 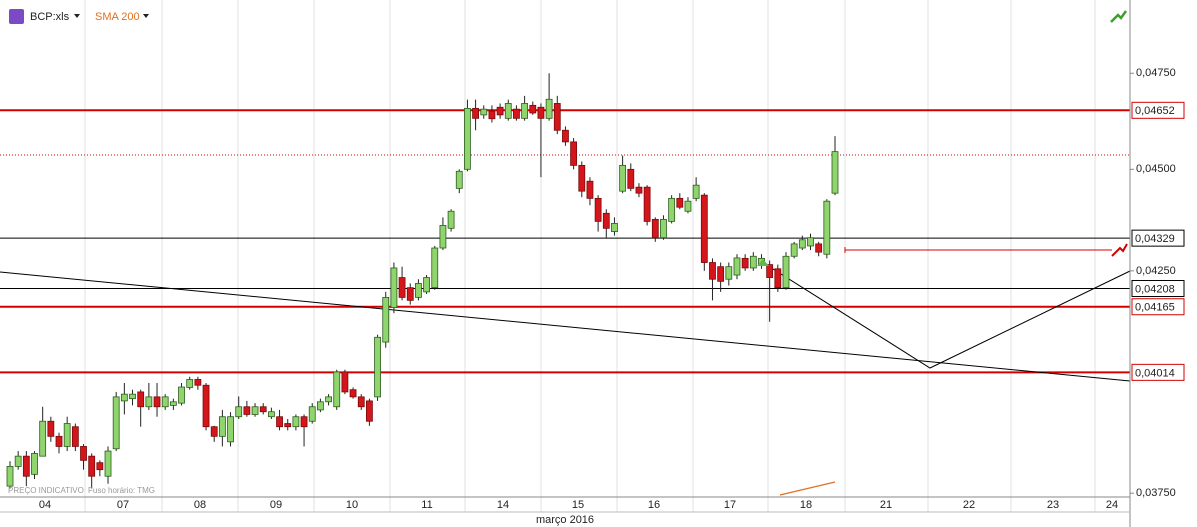 I want to click on level-label: 0,04165, so click(x=1155, y=308).